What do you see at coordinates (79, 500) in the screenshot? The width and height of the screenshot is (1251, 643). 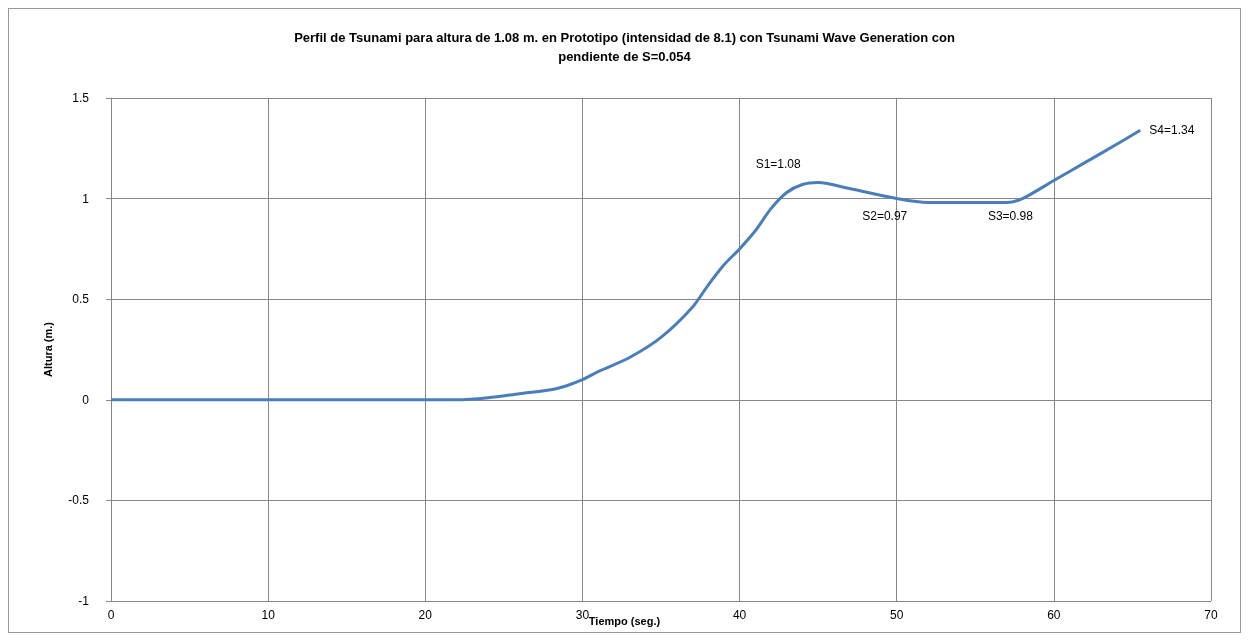 I see `y-tick-label: -0.5` at bounding box center [79, 500].